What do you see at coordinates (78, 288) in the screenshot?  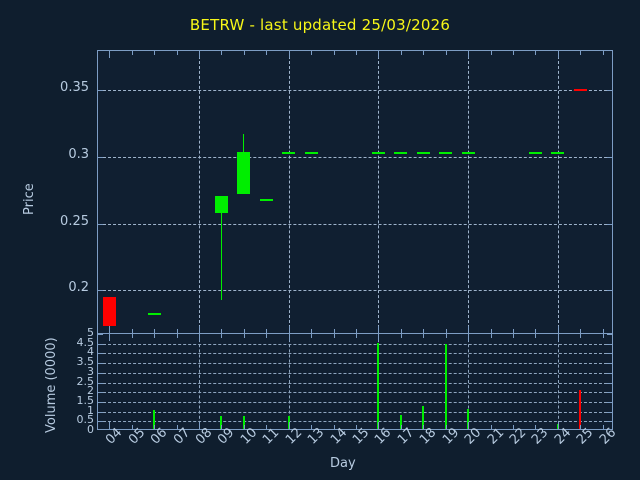 I see `price-tick-label: 0.2` at bounding box center [78, 288].